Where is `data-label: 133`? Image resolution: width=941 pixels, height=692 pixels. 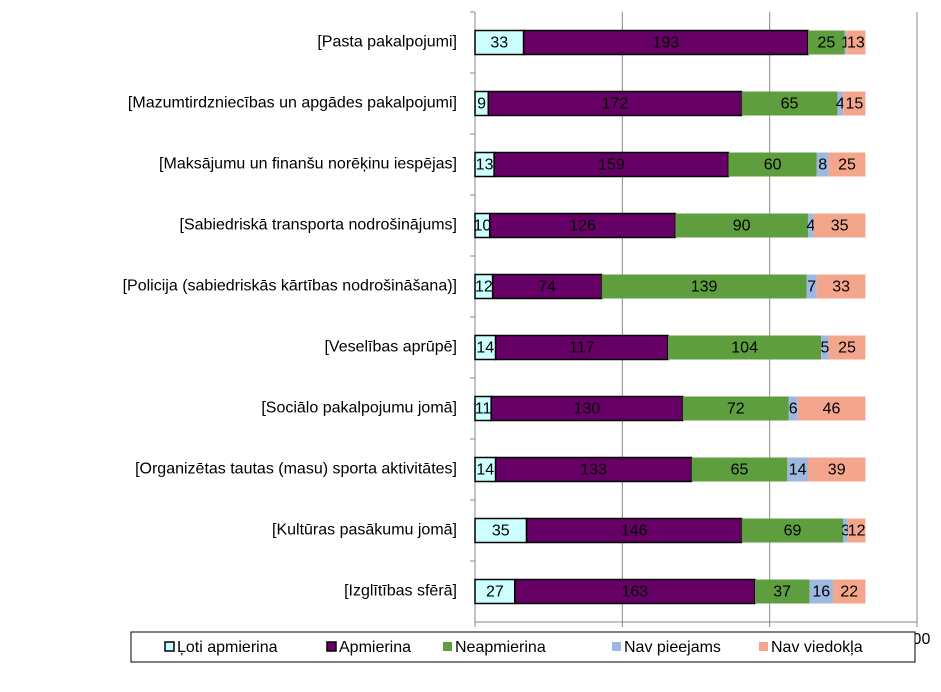 data-label: 133 is located at coordinates (593, 470).